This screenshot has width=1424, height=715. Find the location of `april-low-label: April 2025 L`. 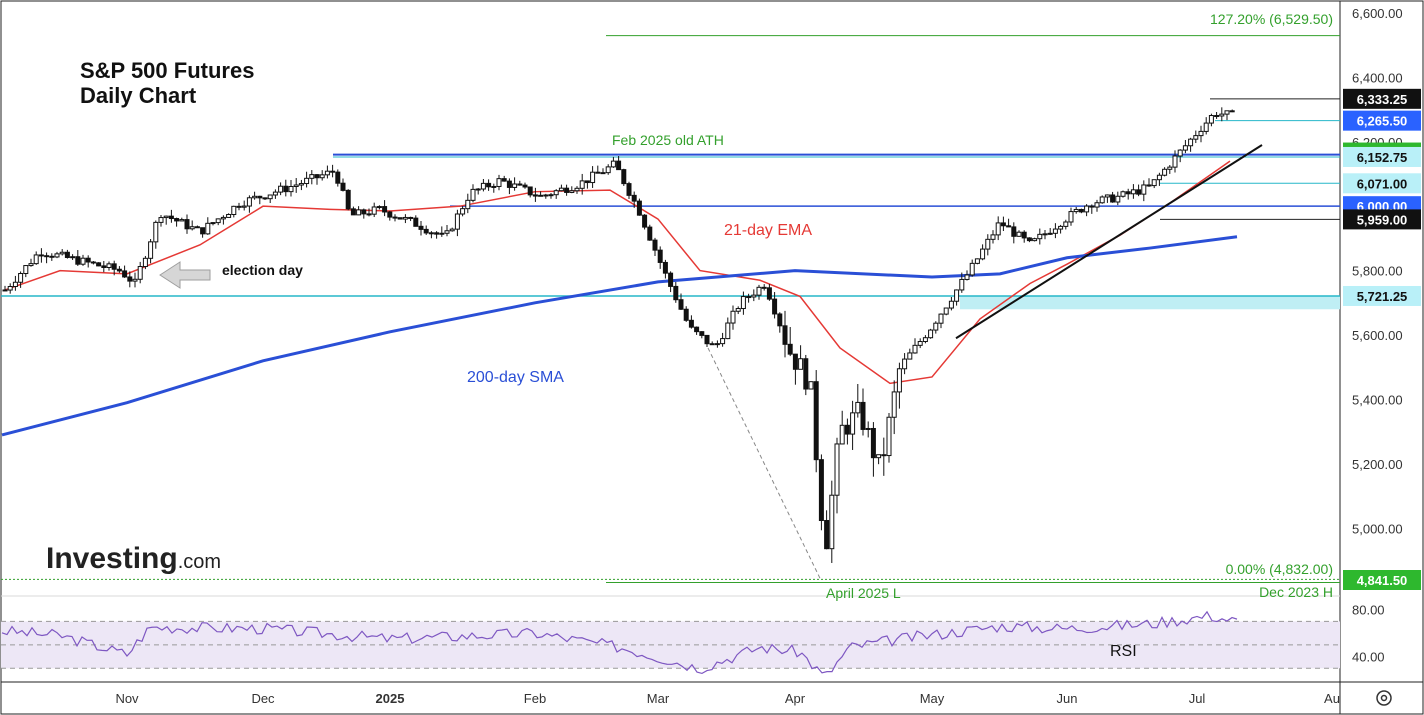

april-low-label: April 2025 L is located at coordinates (863, 593).